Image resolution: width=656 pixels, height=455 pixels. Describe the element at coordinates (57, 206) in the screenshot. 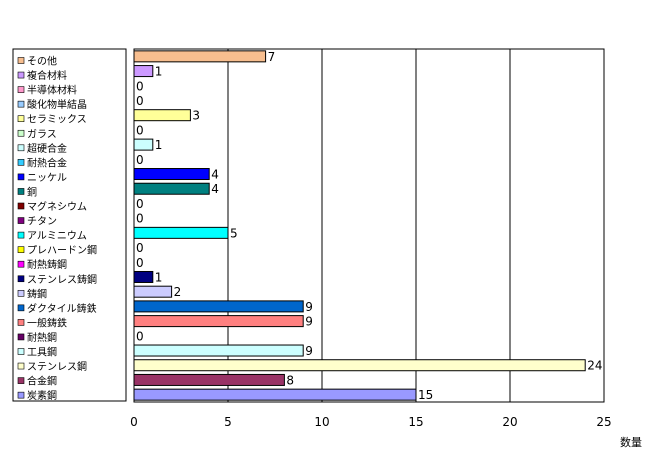

I see `legend-label: マグネシウム` at that location.